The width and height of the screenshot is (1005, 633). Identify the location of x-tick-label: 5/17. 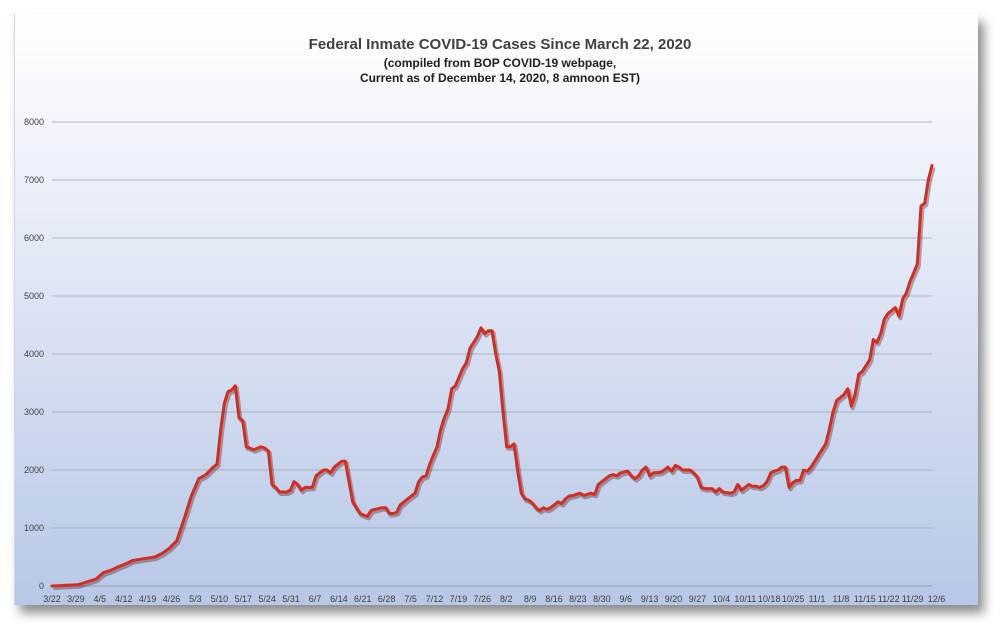
(243, 599).